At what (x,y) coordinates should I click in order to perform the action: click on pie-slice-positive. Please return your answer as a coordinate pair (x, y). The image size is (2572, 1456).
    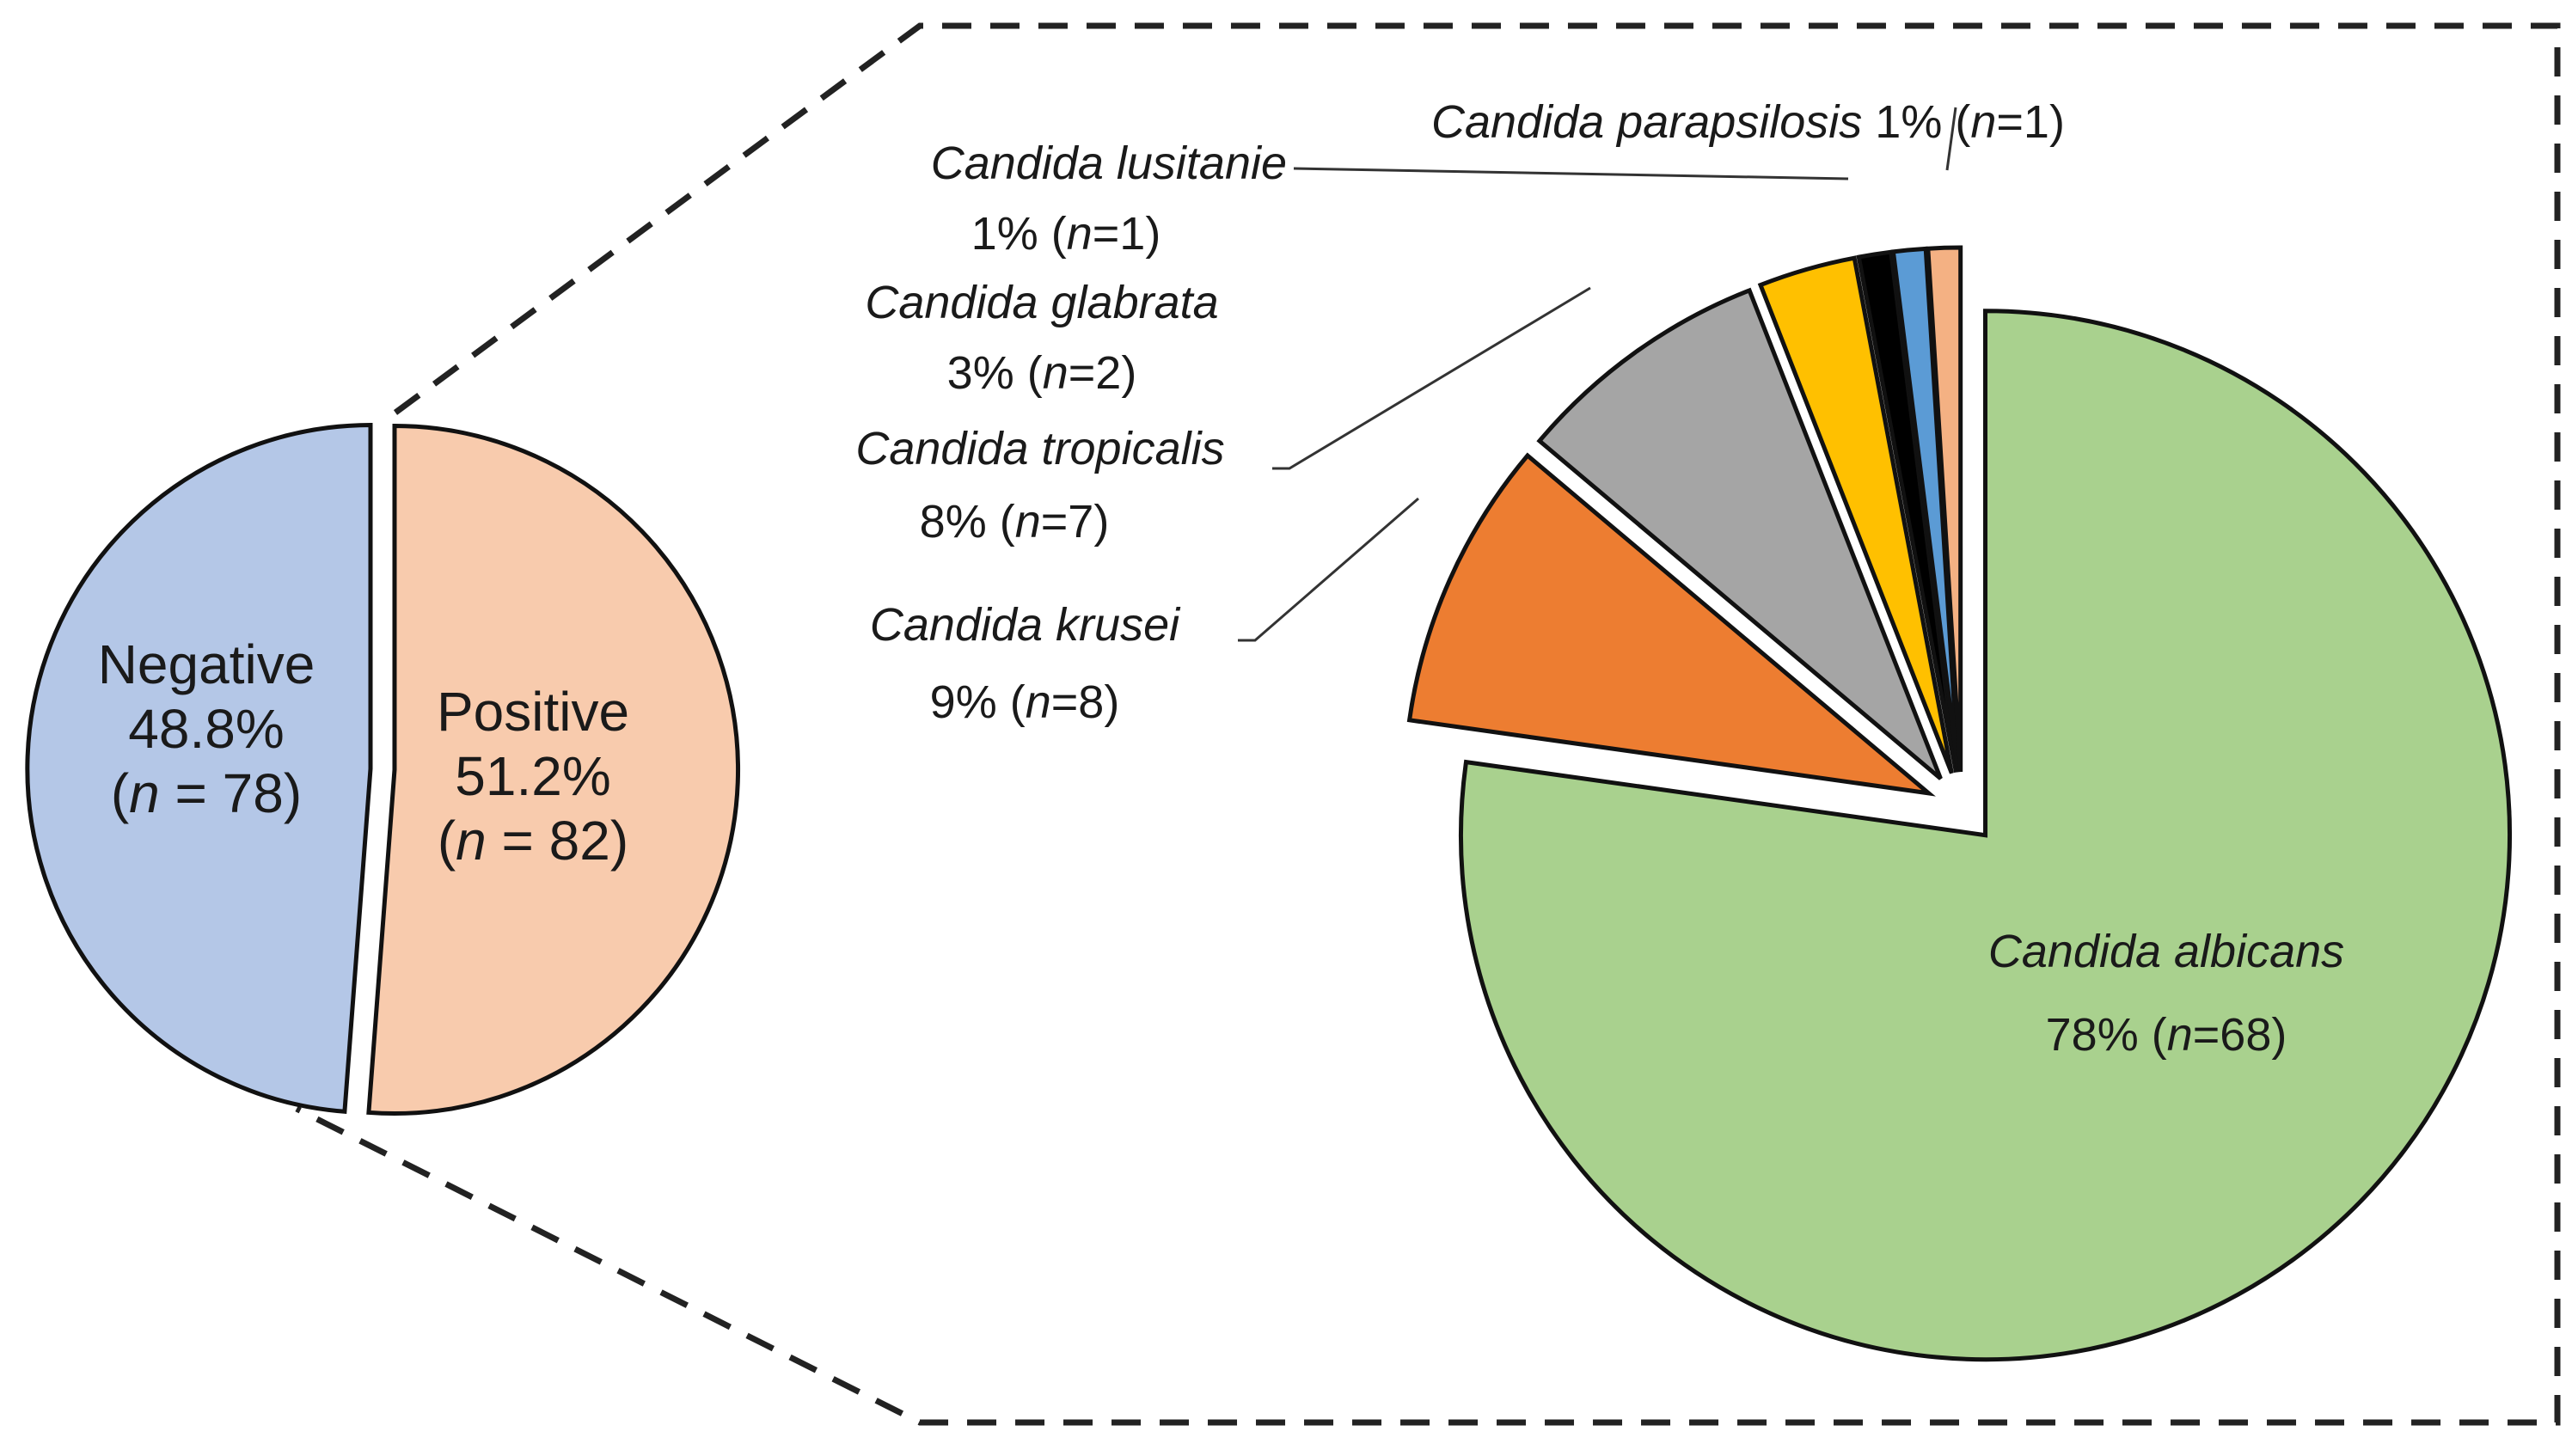
    Looking at the image, I should click on (553, 770).